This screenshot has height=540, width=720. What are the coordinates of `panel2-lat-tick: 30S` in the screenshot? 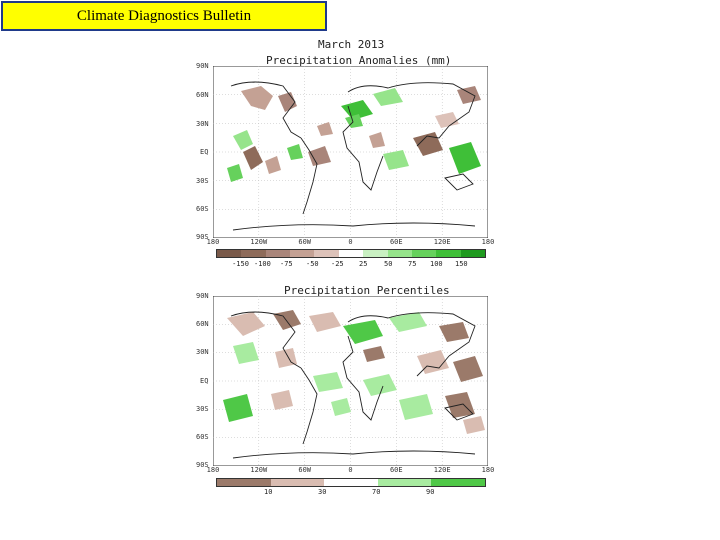 It's located at (202, 409).